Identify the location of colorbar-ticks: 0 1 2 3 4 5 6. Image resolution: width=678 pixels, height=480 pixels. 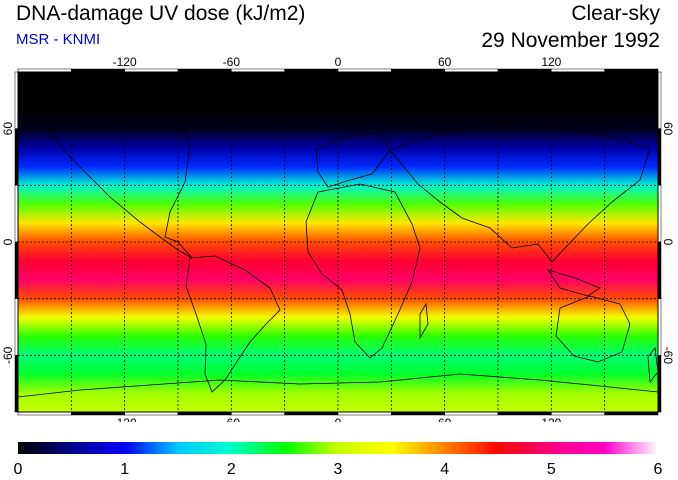
(338, 469).